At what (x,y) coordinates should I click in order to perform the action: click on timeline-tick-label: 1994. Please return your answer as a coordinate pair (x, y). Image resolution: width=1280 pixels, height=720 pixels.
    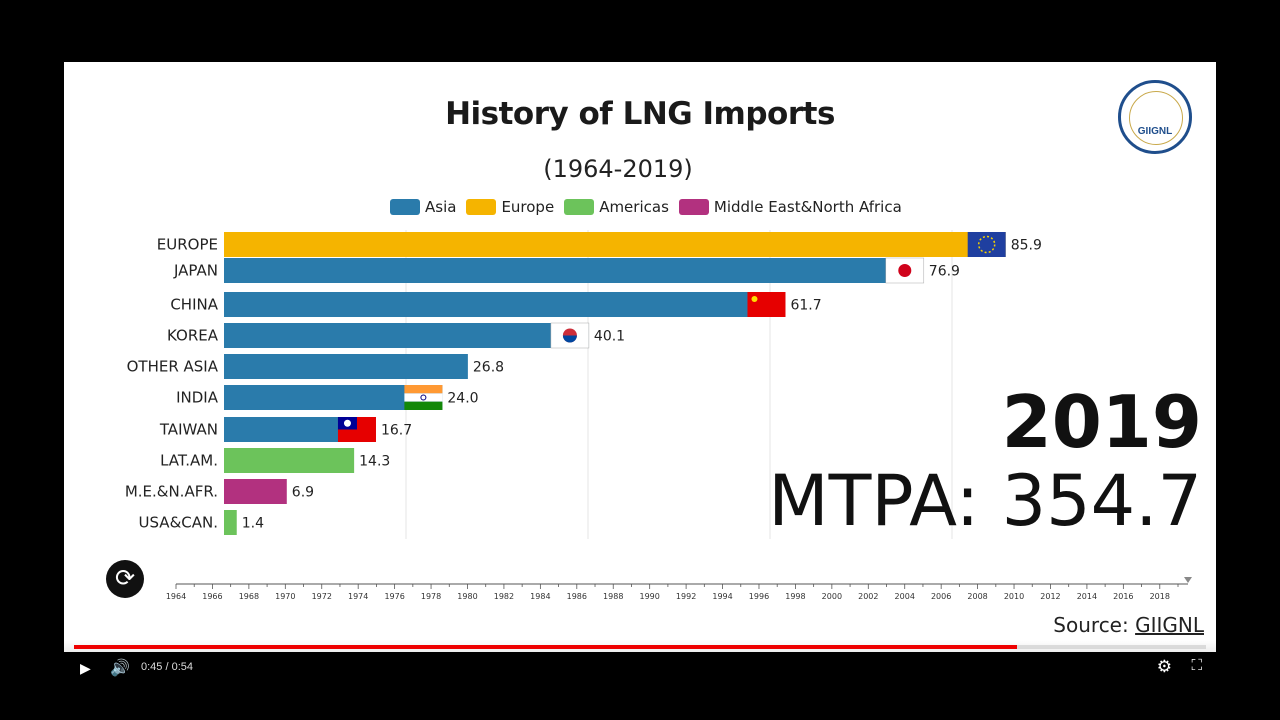
    Looking at the image, I should click on (722, 596).